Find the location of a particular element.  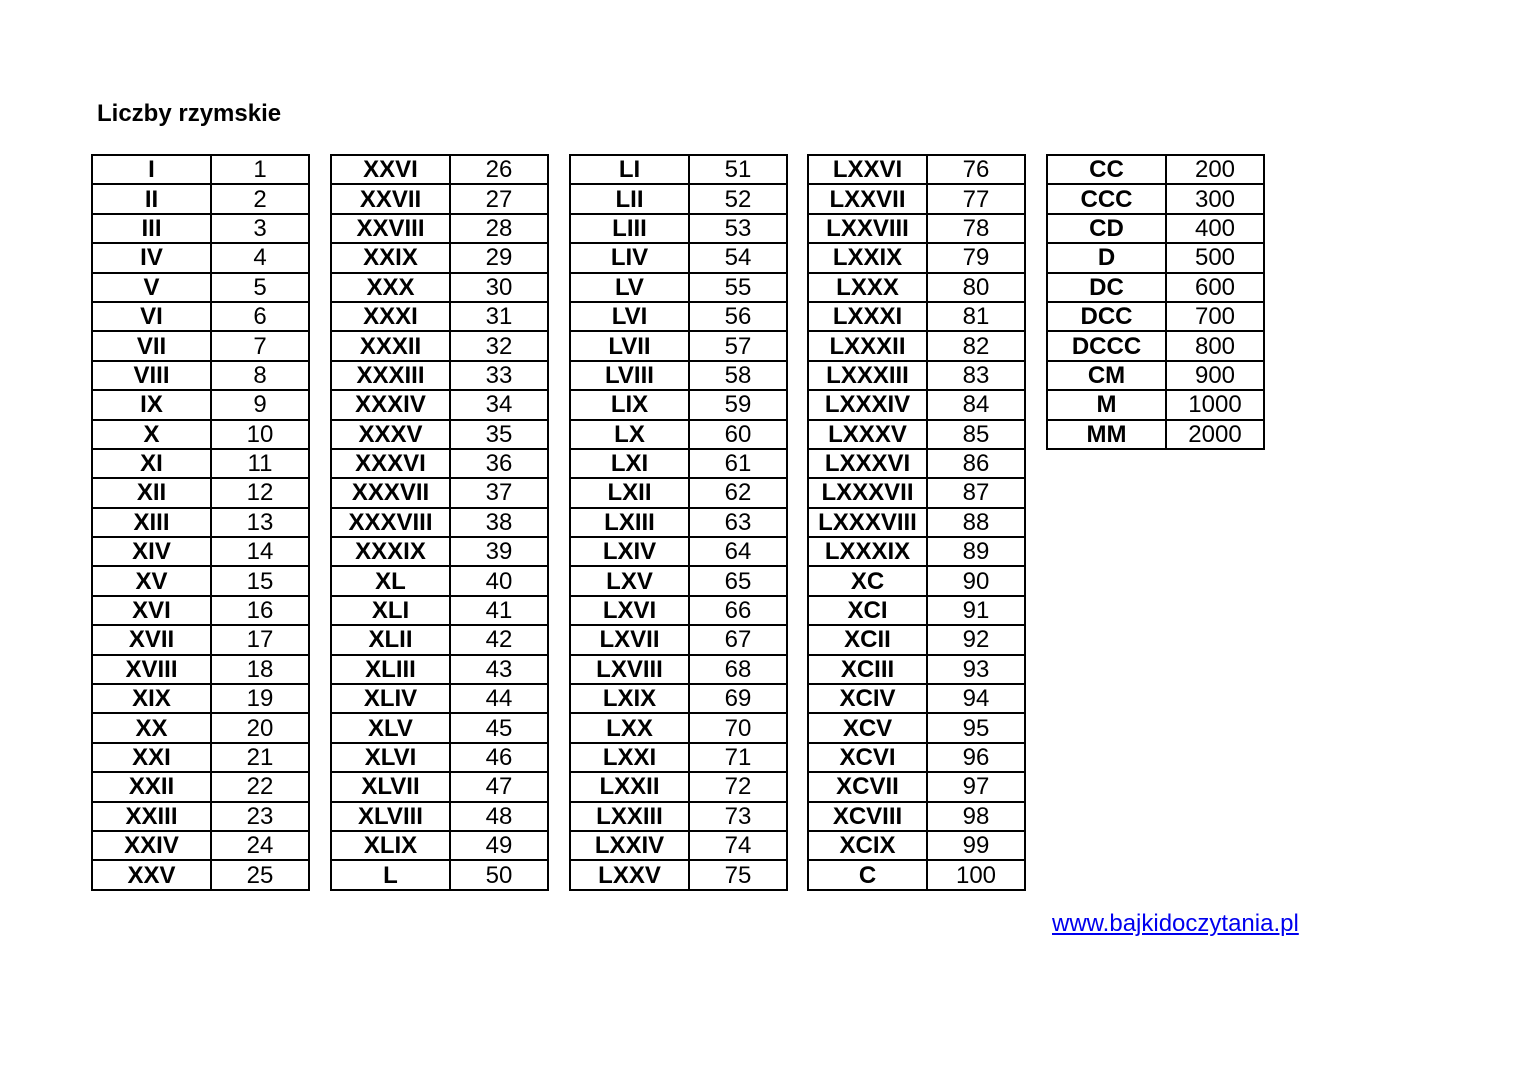

roman-numeral-cell: LVIII is located at coordinates (629, 375).